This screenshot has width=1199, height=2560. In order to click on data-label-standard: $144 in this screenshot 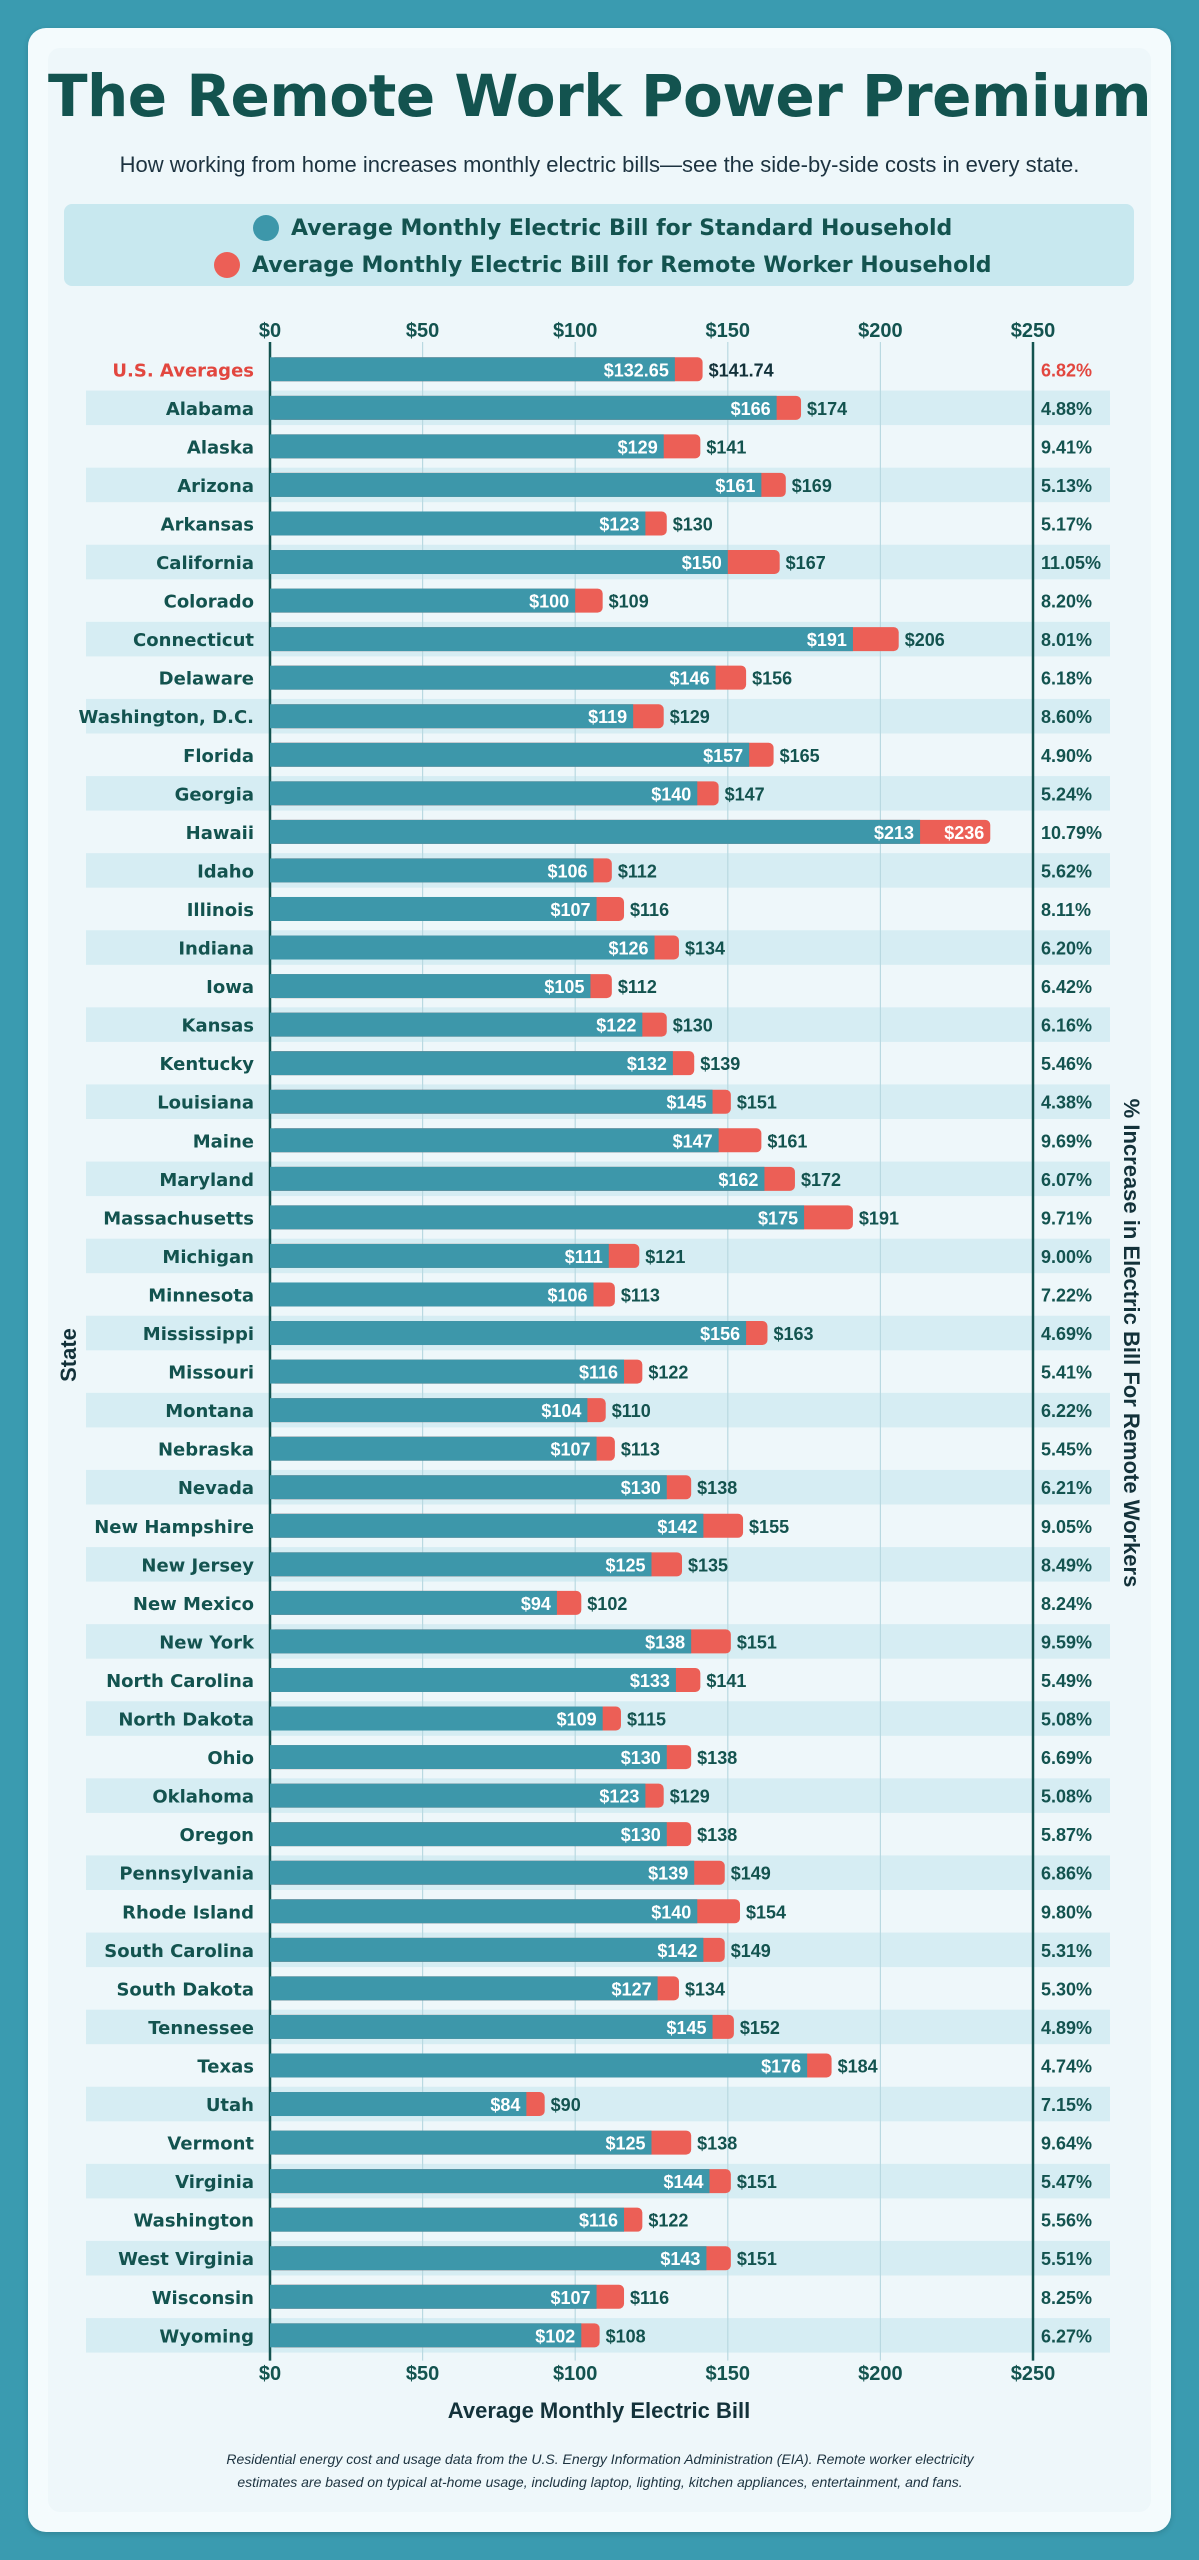, I will do `click(683, 2182)`.